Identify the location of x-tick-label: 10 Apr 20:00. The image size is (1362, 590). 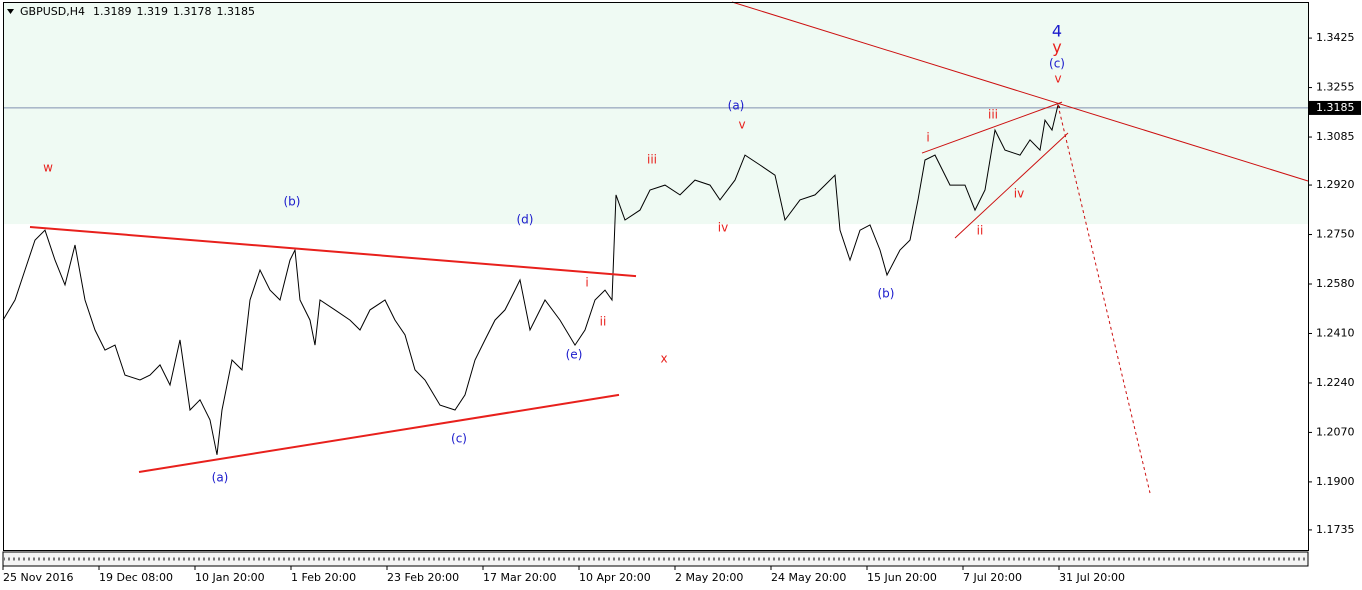
(615, 577).